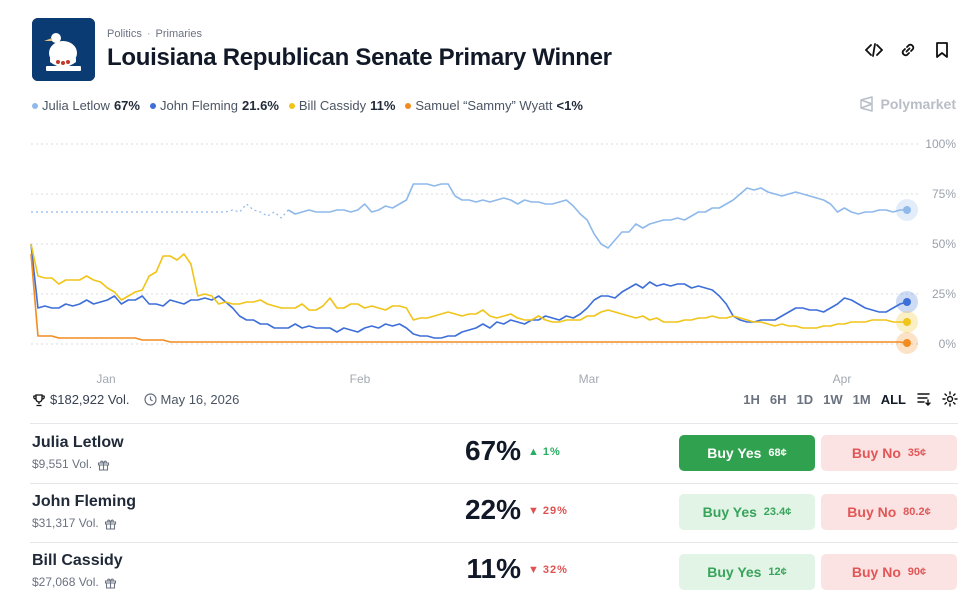  I want to click on outcome-change: ▼ 29%, so click(548, 511).